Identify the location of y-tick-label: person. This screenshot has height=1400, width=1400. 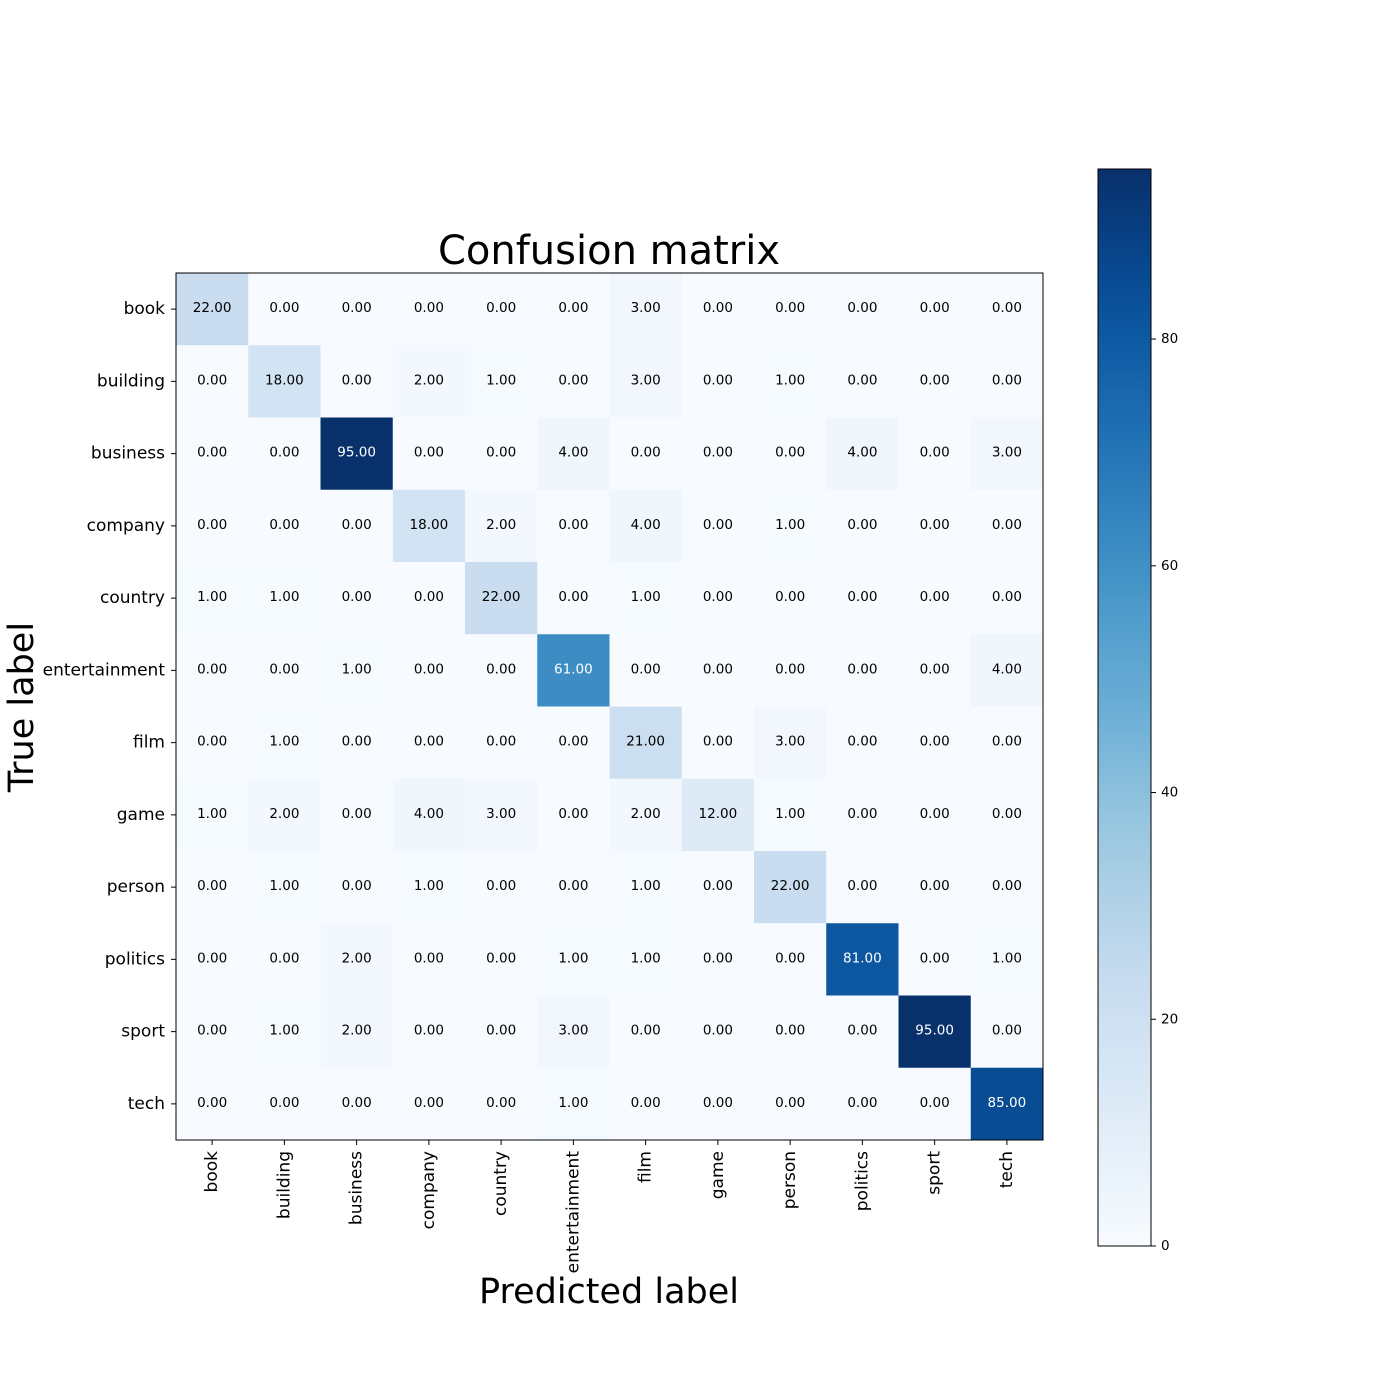
(136, 887).